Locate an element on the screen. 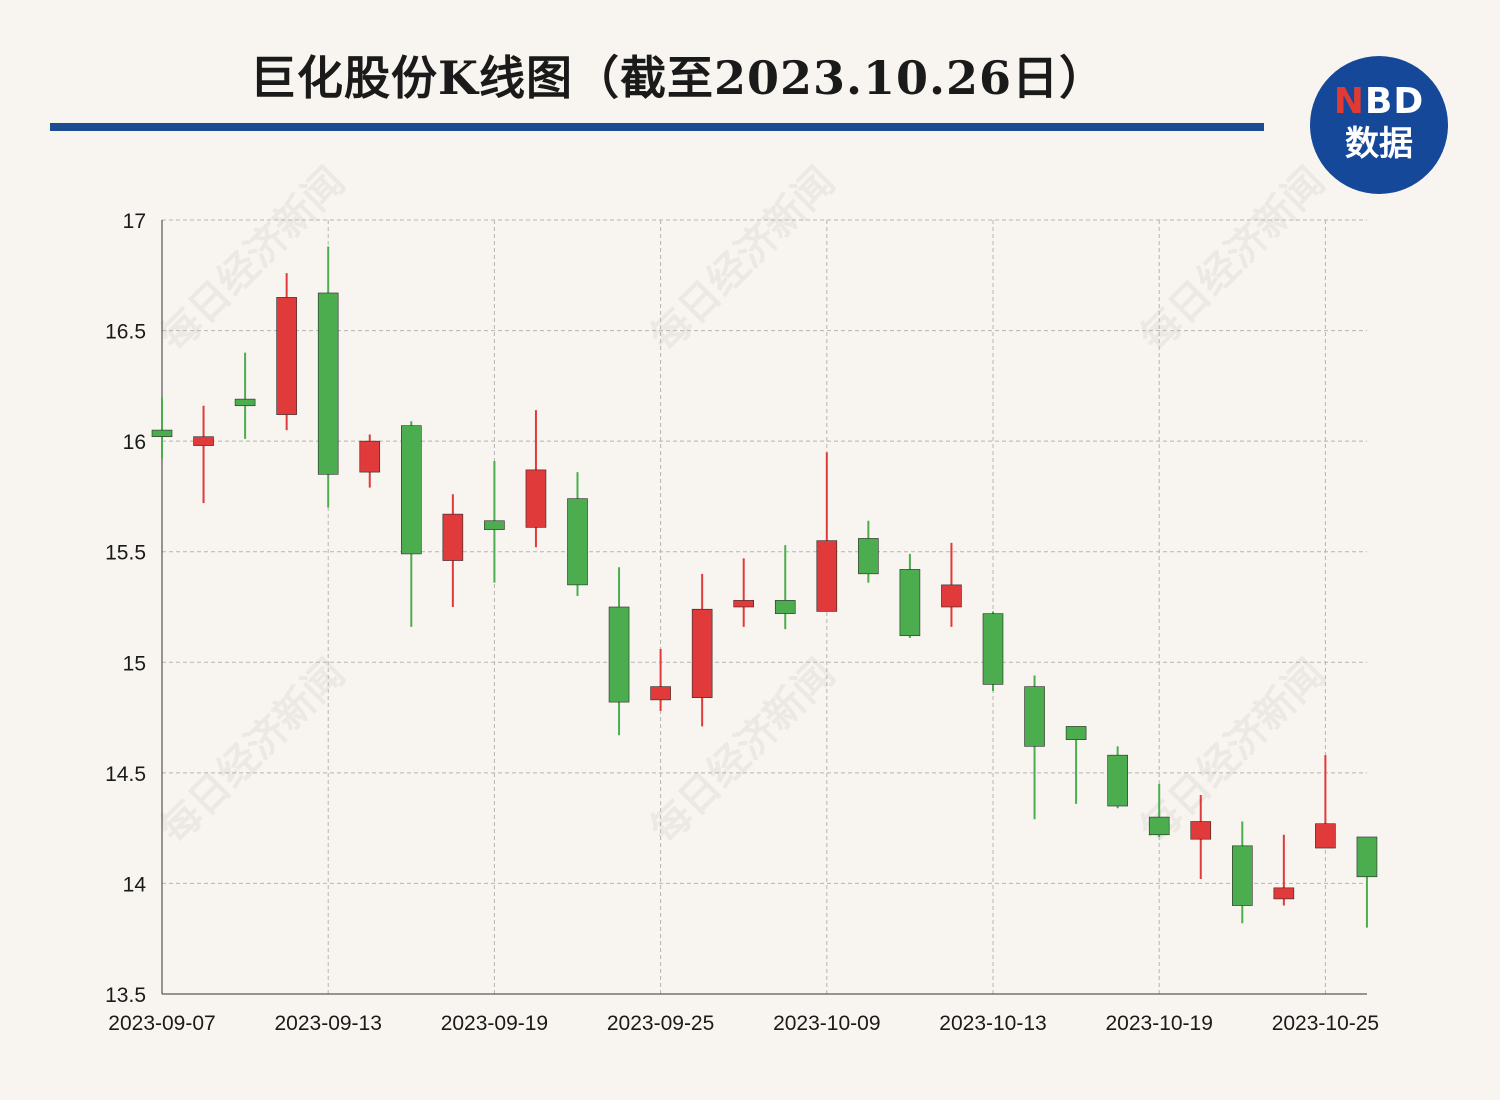 The width and height of the screenshot is (1500, 1100). title-underline is located at coordinates (657, 127).